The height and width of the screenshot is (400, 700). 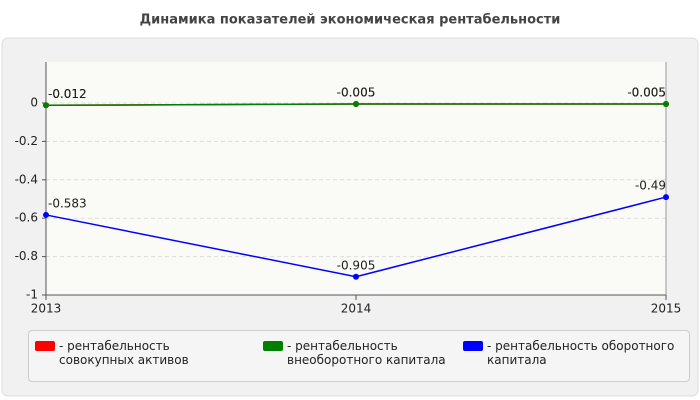 I want to click on legend-item: - рентабельность совокупных активов, so click(x=140, y=353).